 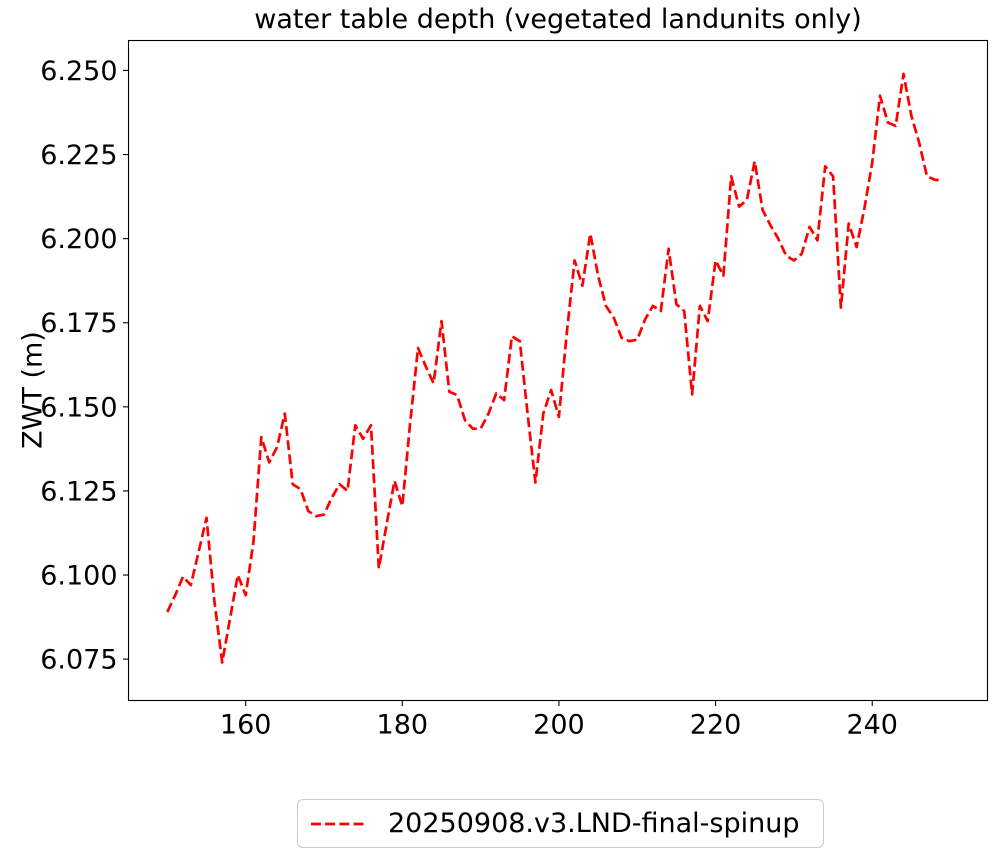 What do you see at coordinates (78, 155) in the screenshot?
I see `y-axis-tick-label: 6.225` at bounding box center [78, 155].